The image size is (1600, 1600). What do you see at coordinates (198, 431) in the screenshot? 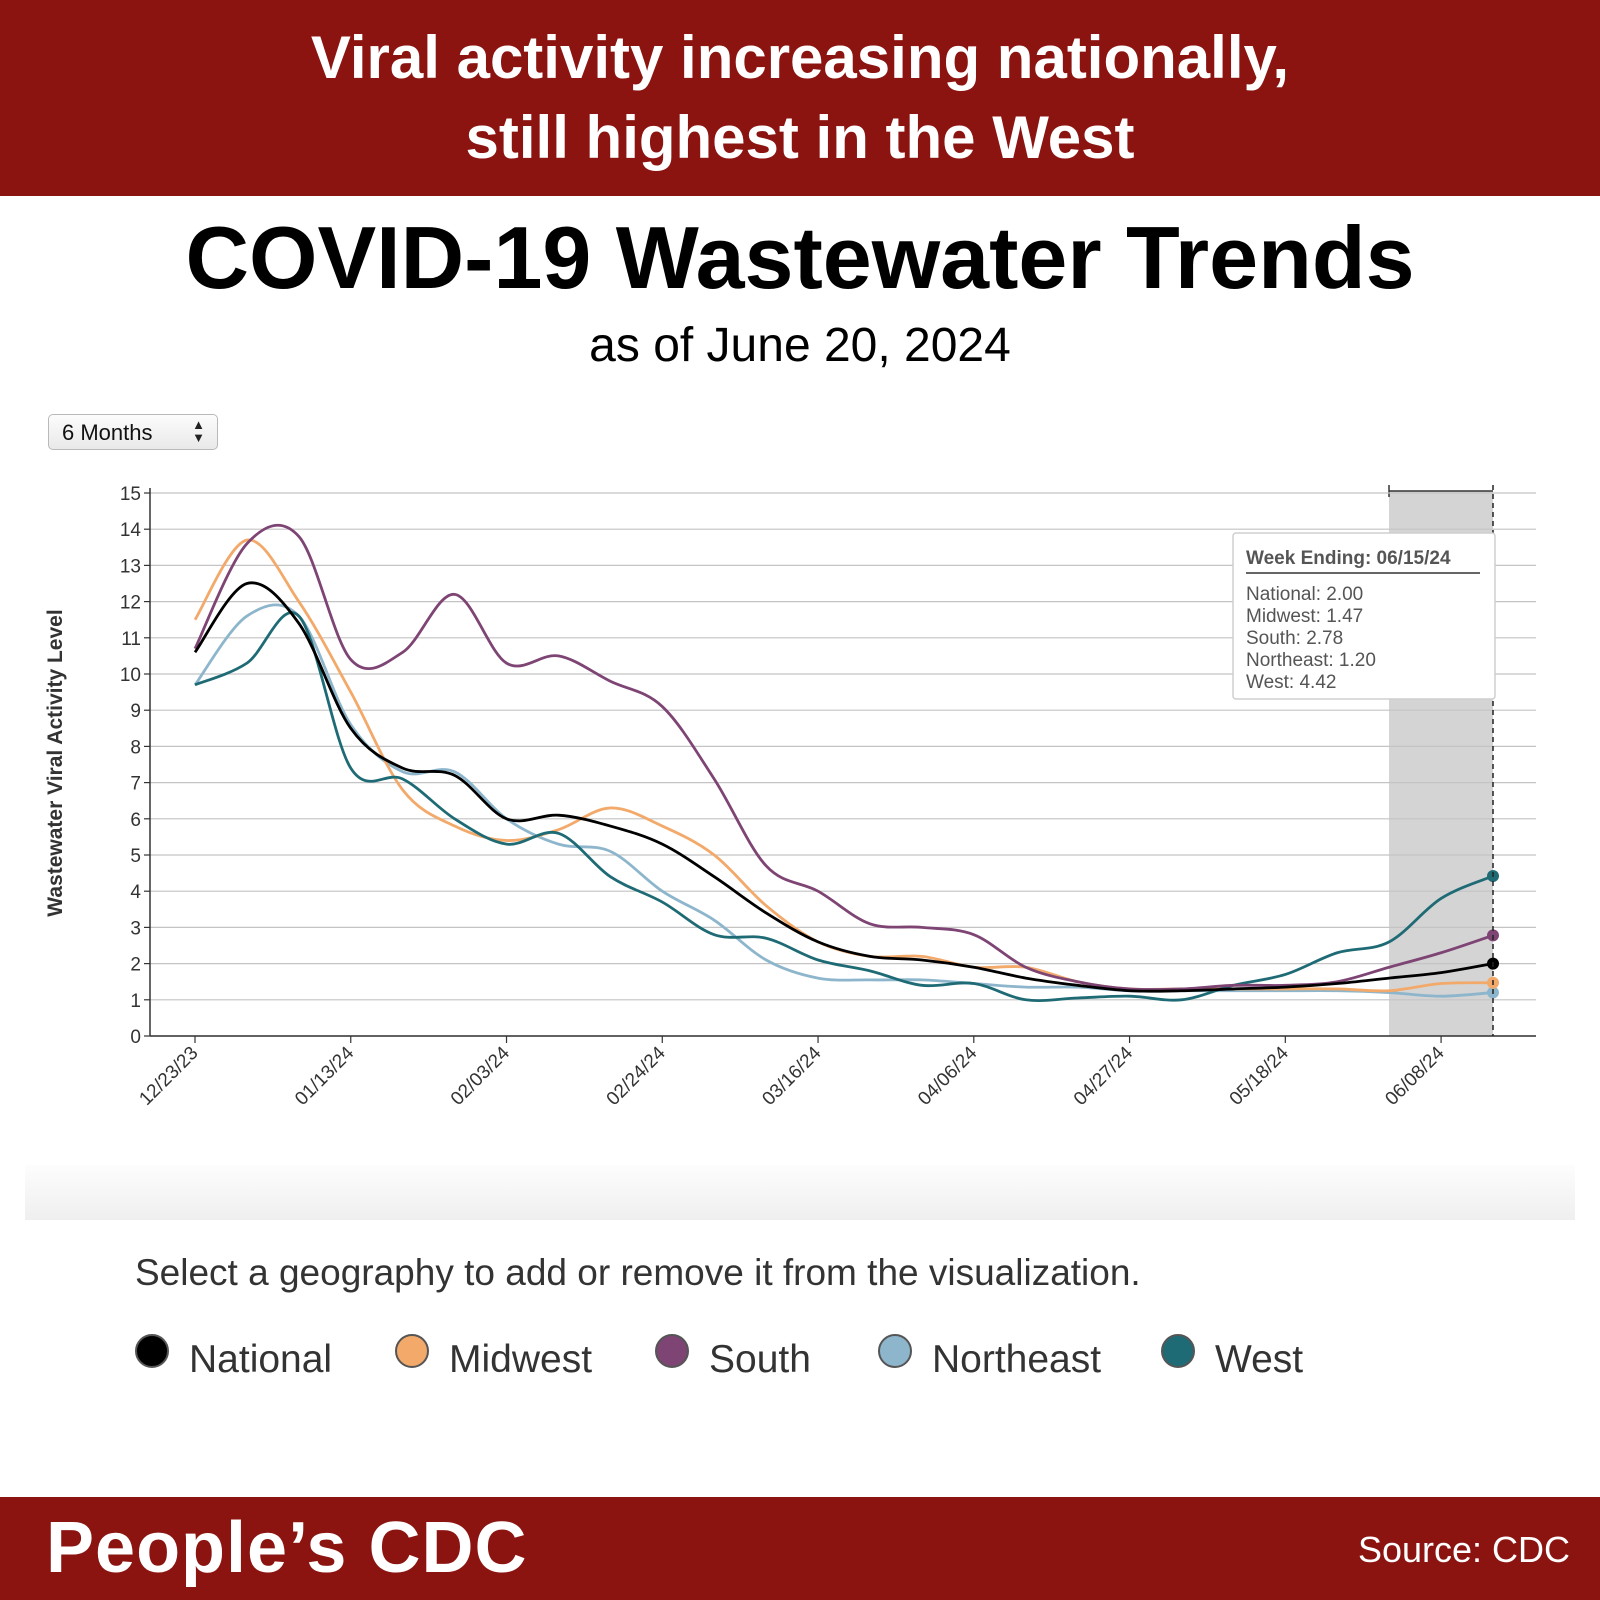
I see `up-down-arrows-icon: ▲ ▼` at bounding box center [198, 431].